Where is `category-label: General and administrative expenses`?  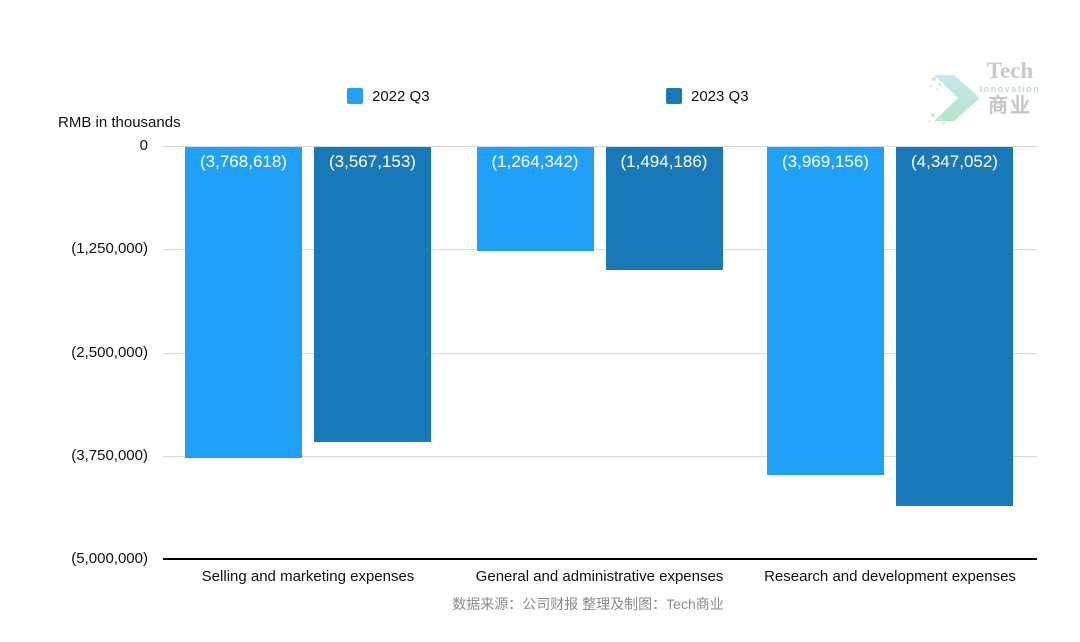
category-label: General and administrative expenses is located at coordinates (599, 576).